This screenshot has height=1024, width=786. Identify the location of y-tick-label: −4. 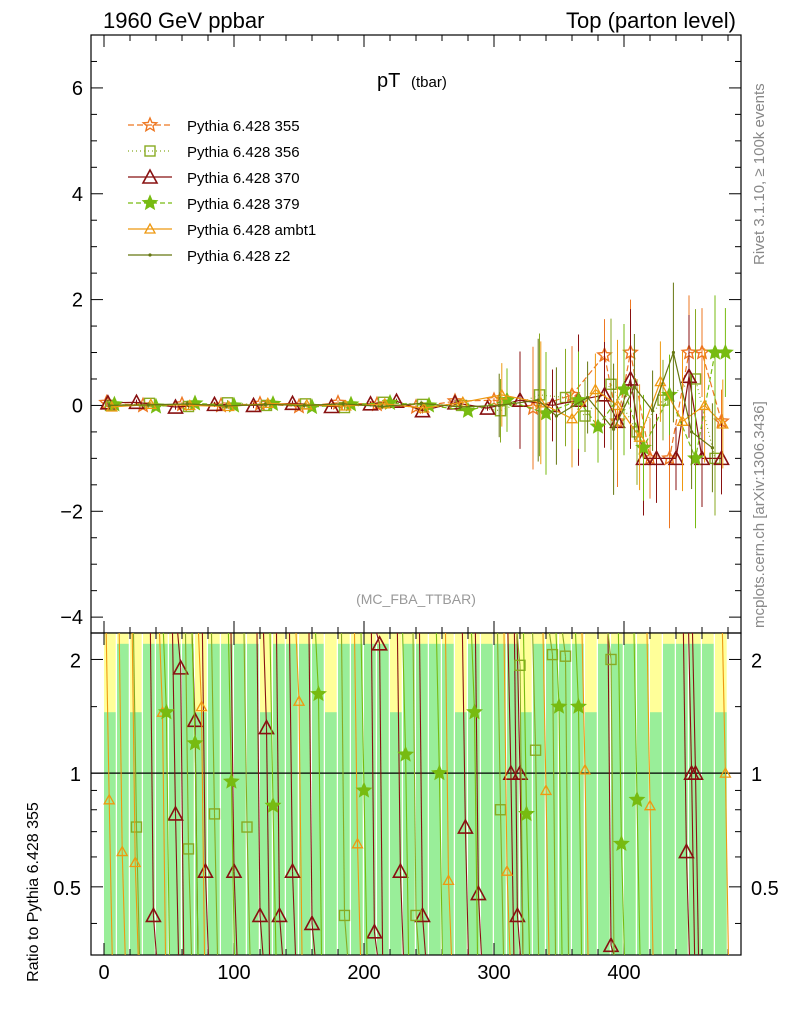
(71, 618).